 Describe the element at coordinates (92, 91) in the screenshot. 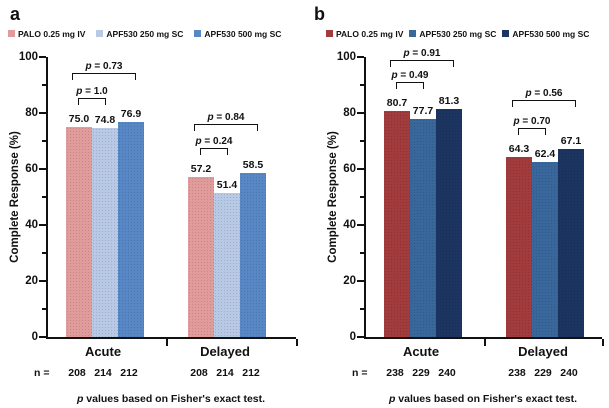

I see `p-value-label: p = 1.0` at that location.